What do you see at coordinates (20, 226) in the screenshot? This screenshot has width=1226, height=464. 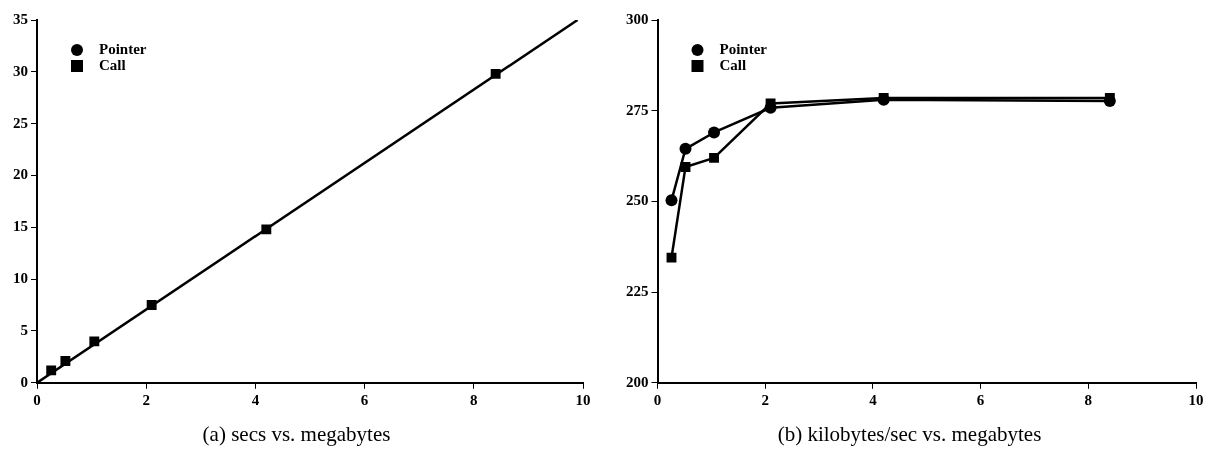 I see `y-tick-label: 15` at bounding box center [20, 226].